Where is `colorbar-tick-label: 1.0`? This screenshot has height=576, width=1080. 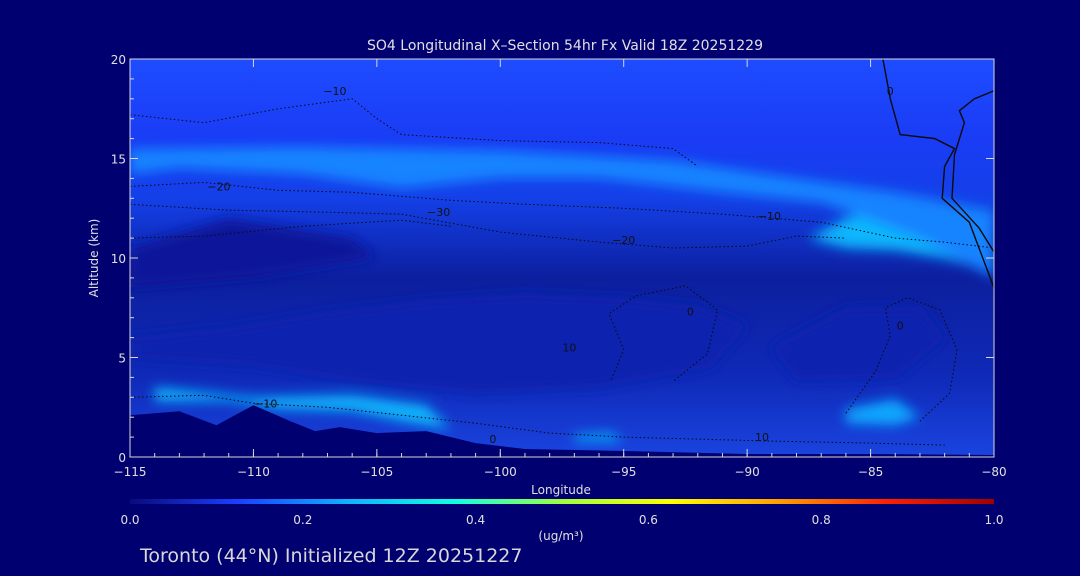 colorbar-tick-label: 1.0 is located at coordinates (993, 520).